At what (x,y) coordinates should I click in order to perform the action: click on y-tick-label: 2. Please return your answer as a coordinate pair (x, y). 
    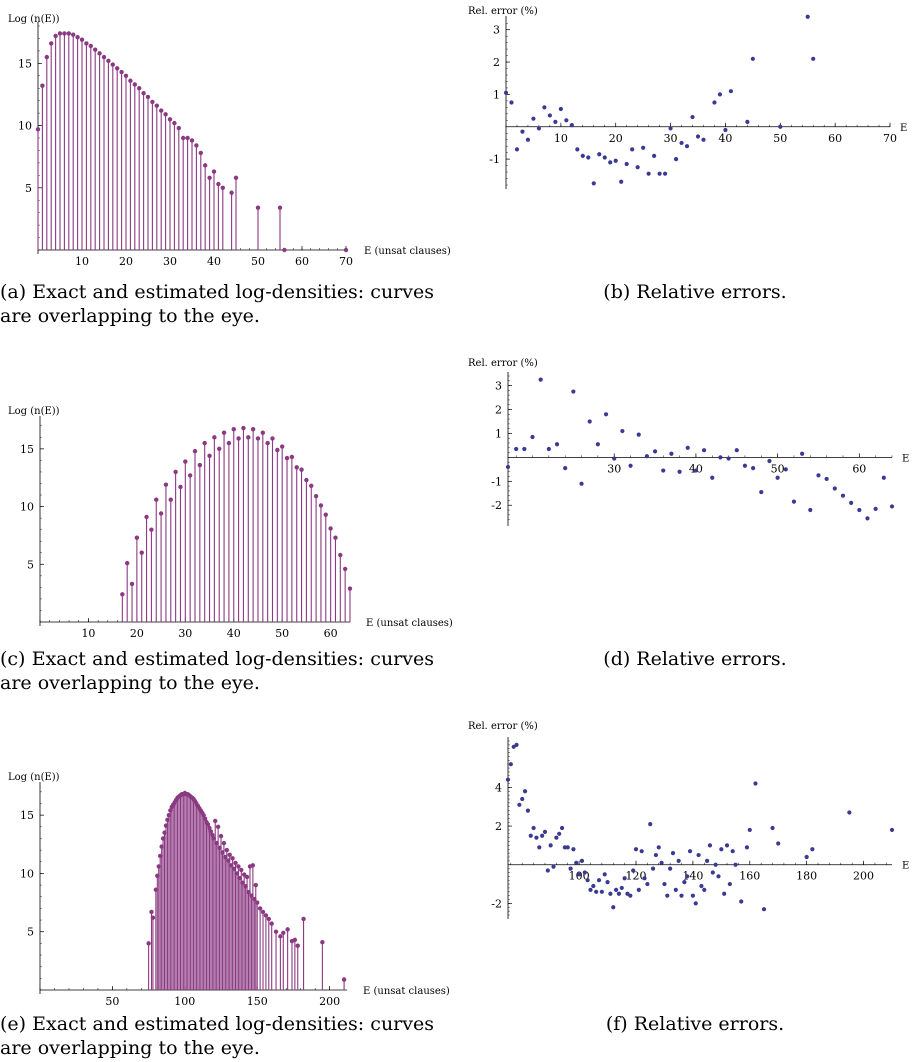
    Looking at the image, I should click on (498, 410).